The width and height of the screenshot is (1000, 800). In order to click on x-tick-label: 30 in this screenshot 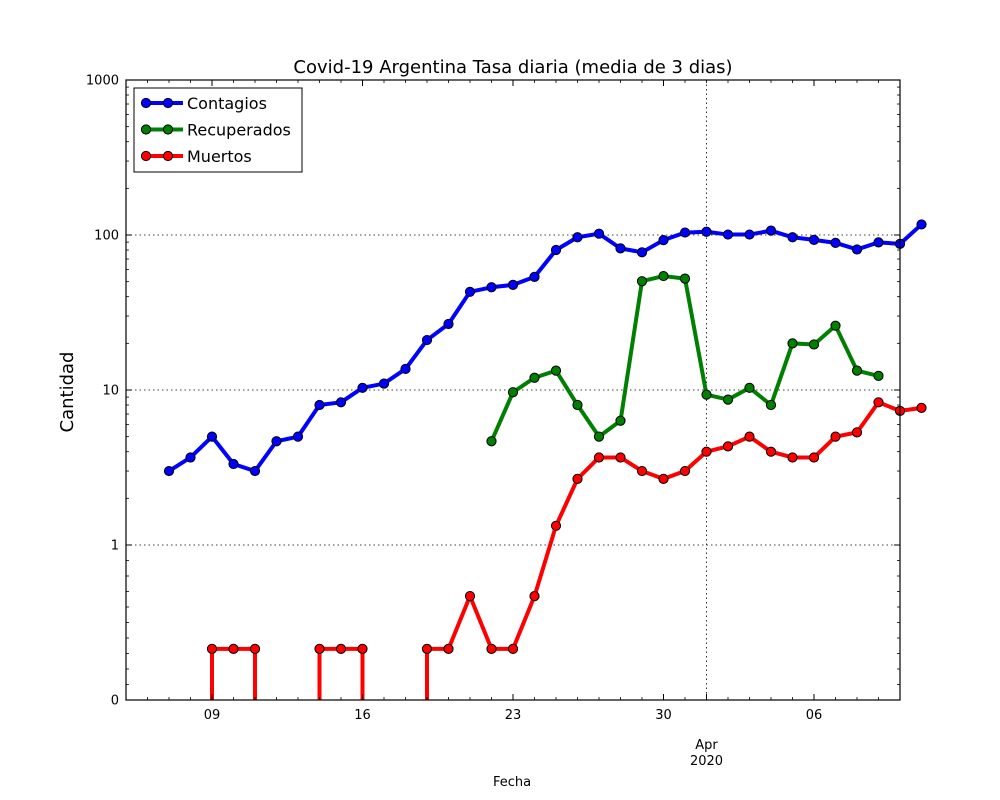, I will do `click(663, 715)`.